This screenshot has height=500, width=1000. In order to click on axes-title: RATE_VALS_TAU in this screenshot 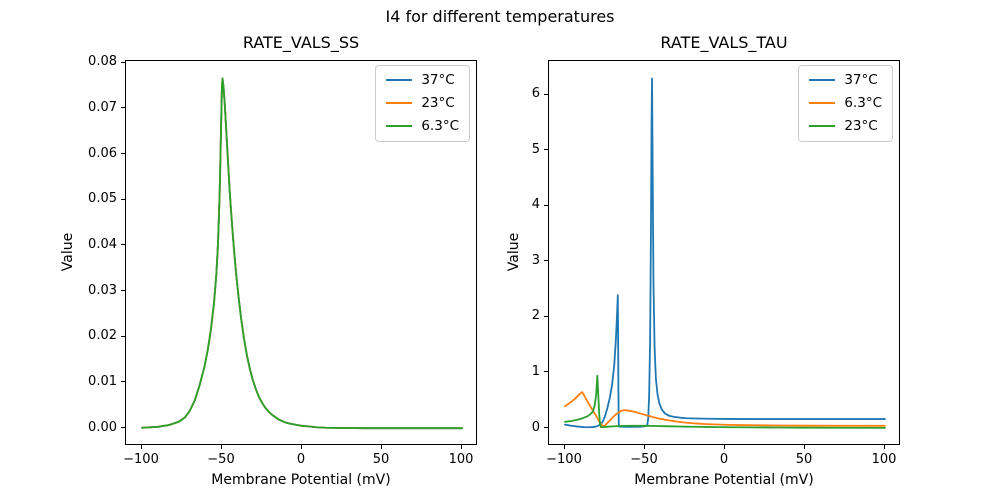, I will do `click(724, 42)`.